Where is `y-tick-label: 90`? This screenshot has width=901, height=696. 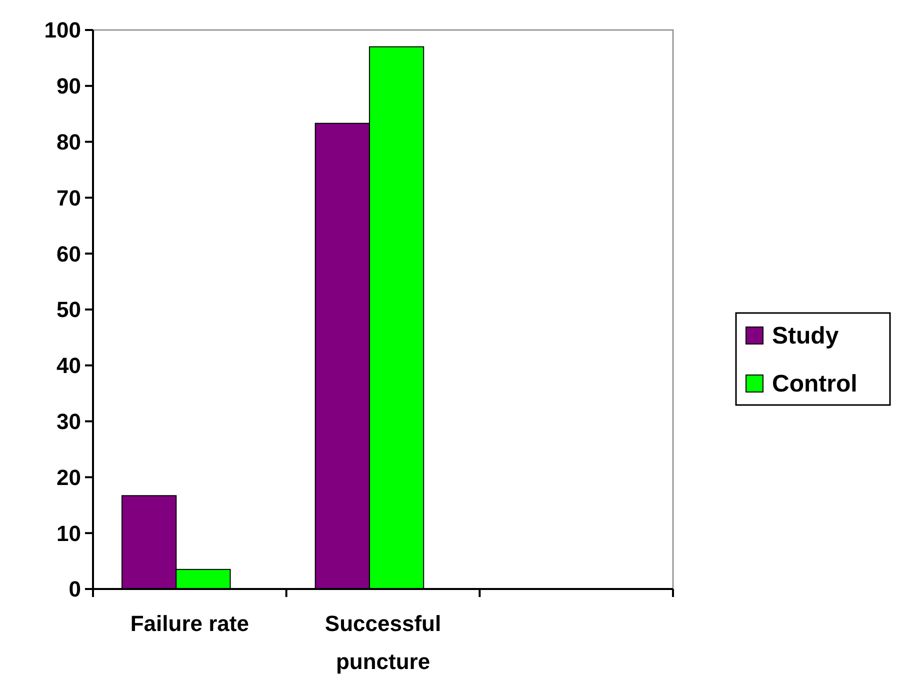
y-tick-label: 90 is located at coordinates (68, 86).